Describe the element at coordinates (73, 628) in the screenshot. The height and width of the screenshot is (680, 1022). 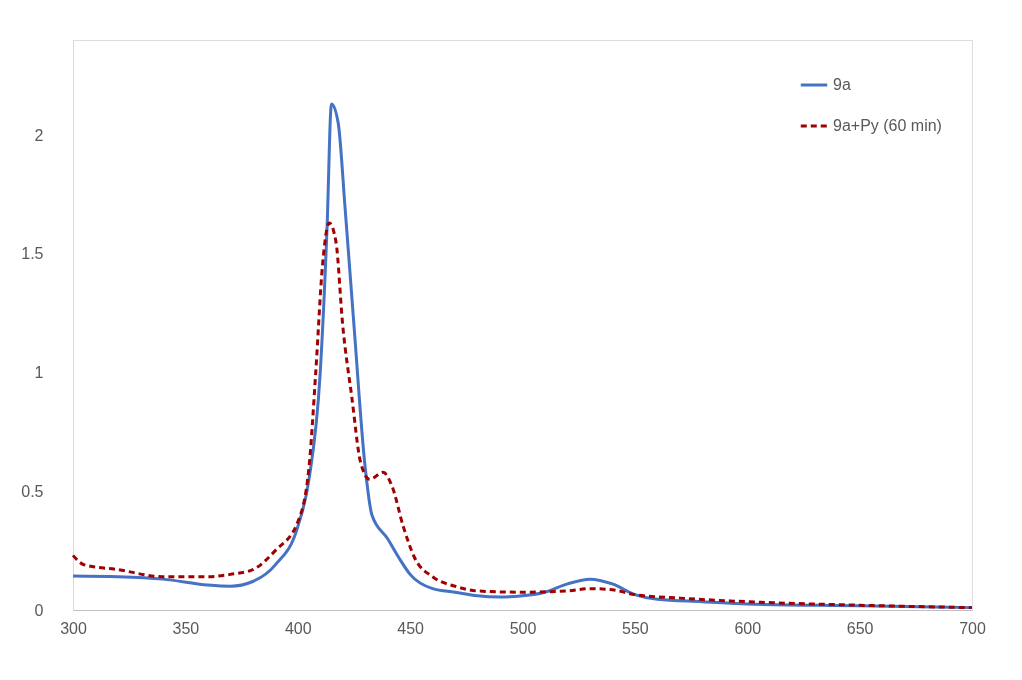
I see `x-tick-label: 300` at that location.